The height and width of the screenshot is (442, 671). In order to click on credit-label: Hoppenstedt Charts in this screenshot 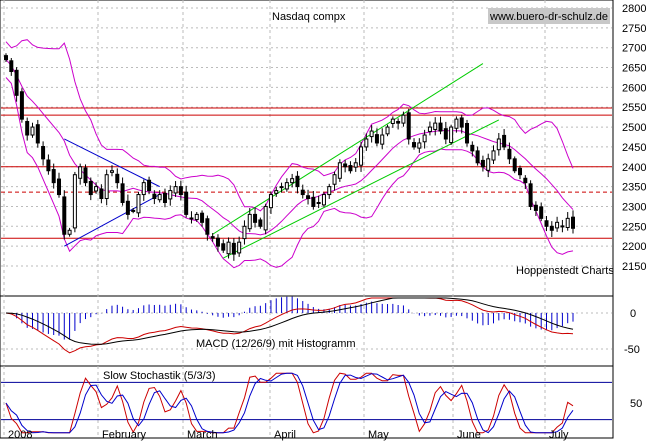, I will do `click(565, 271)`.